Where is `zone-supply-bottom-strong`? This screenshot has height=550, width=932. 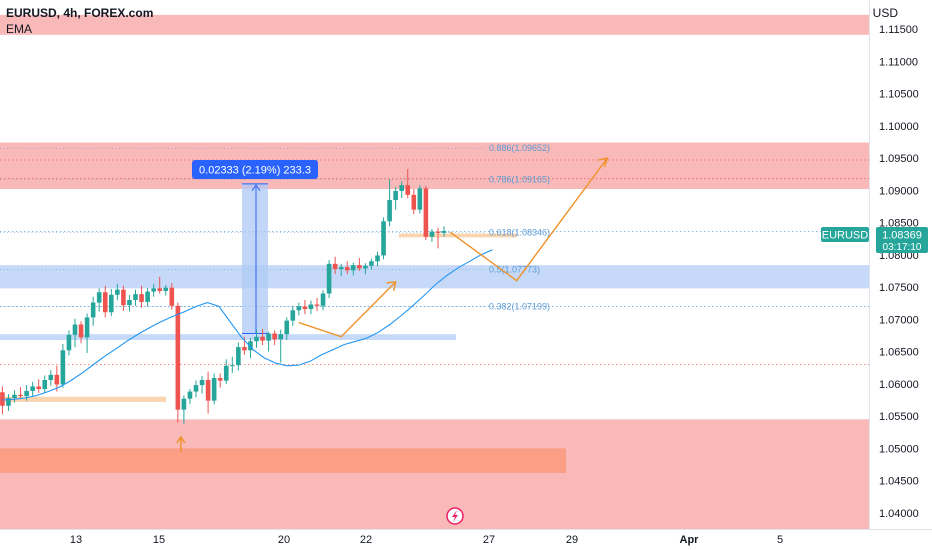
zone-supply-bottom-strong is located at coordinates (283, 460).